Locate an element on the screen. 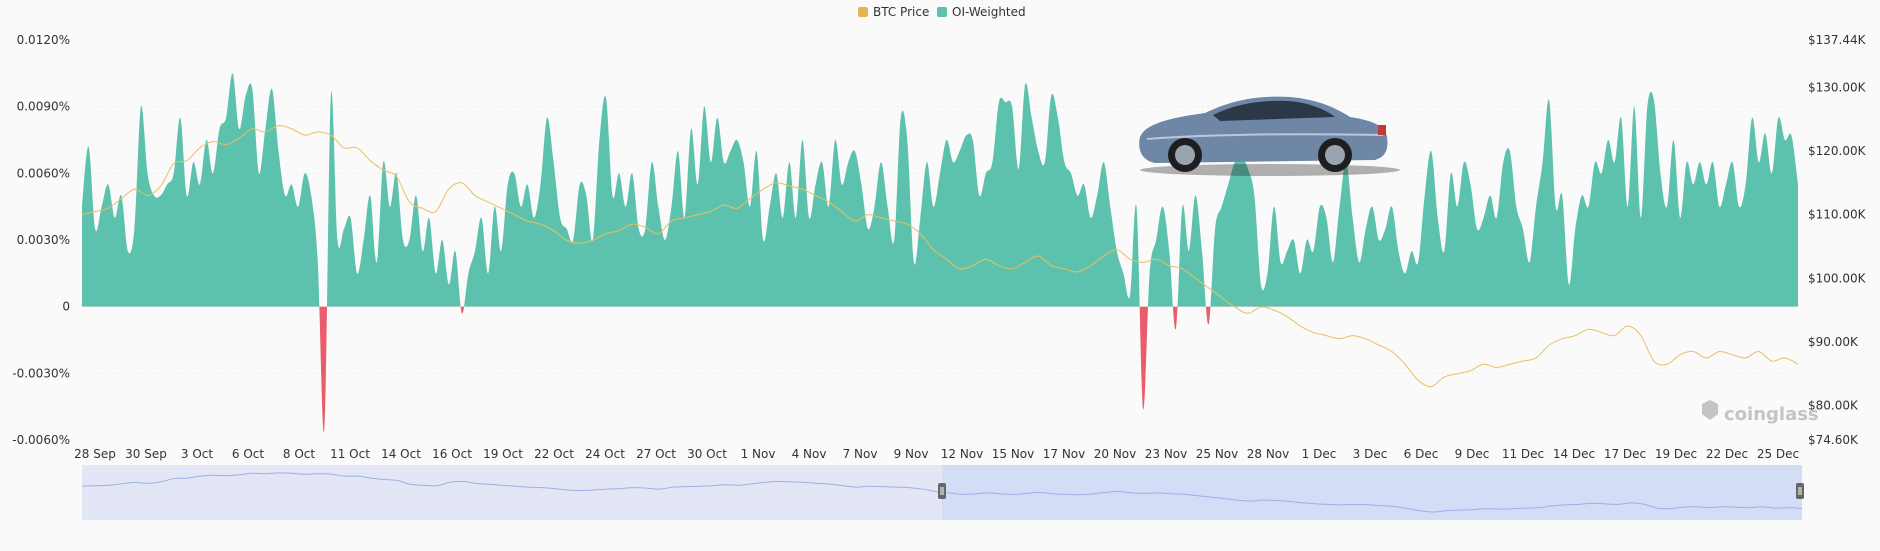 The width and height of the screenshot is (1880, 551). y-right-tick-label: $90.00K is located at coordinates (1833, 342).